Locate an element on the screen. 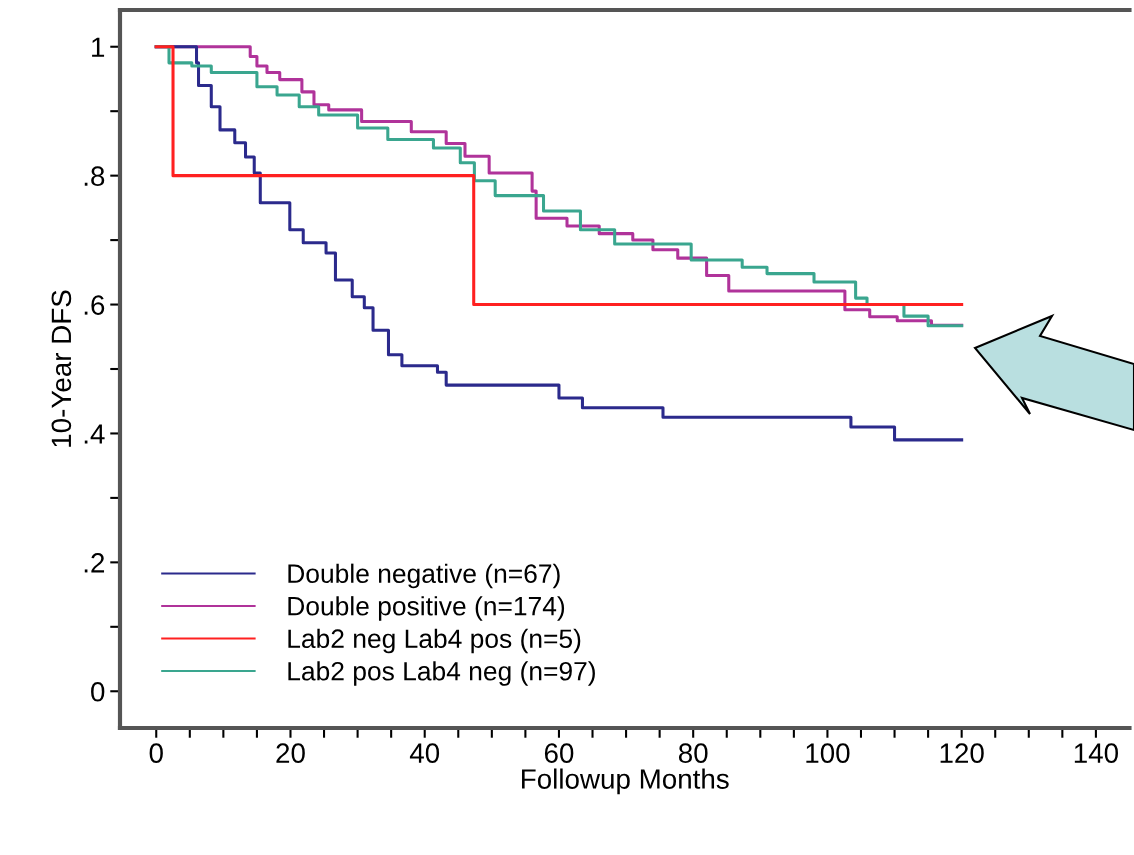 This screenshot has width=1134, height=855. y-tick-label: 1 is located at coordinates (98, 47).